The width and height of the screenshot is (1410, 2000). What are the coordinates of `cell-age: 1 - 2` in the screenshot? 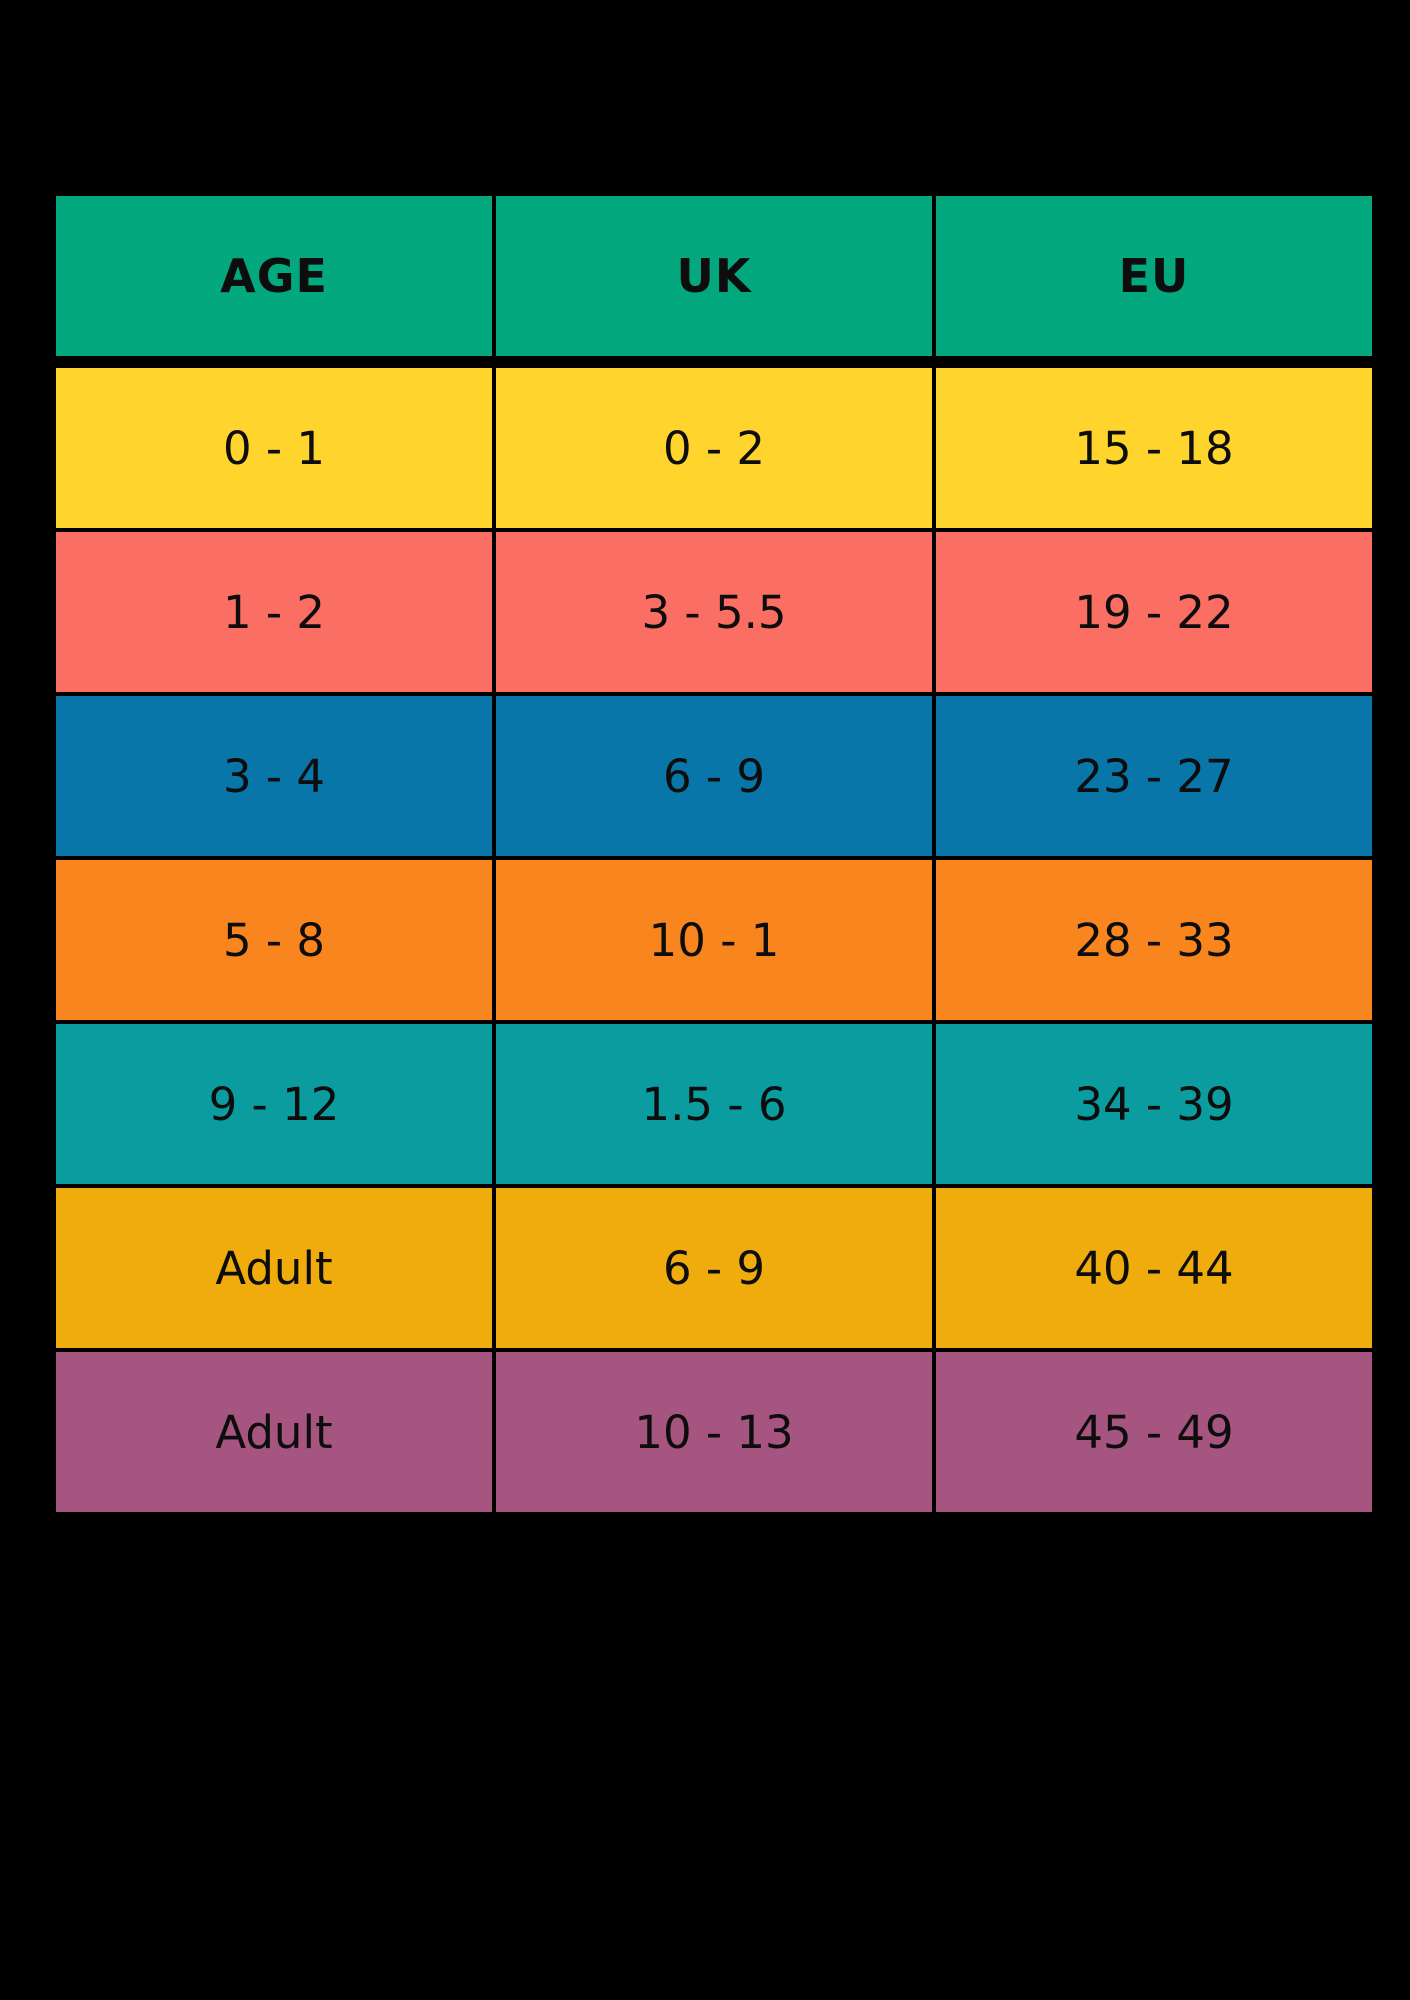 It's located at (274, 612).